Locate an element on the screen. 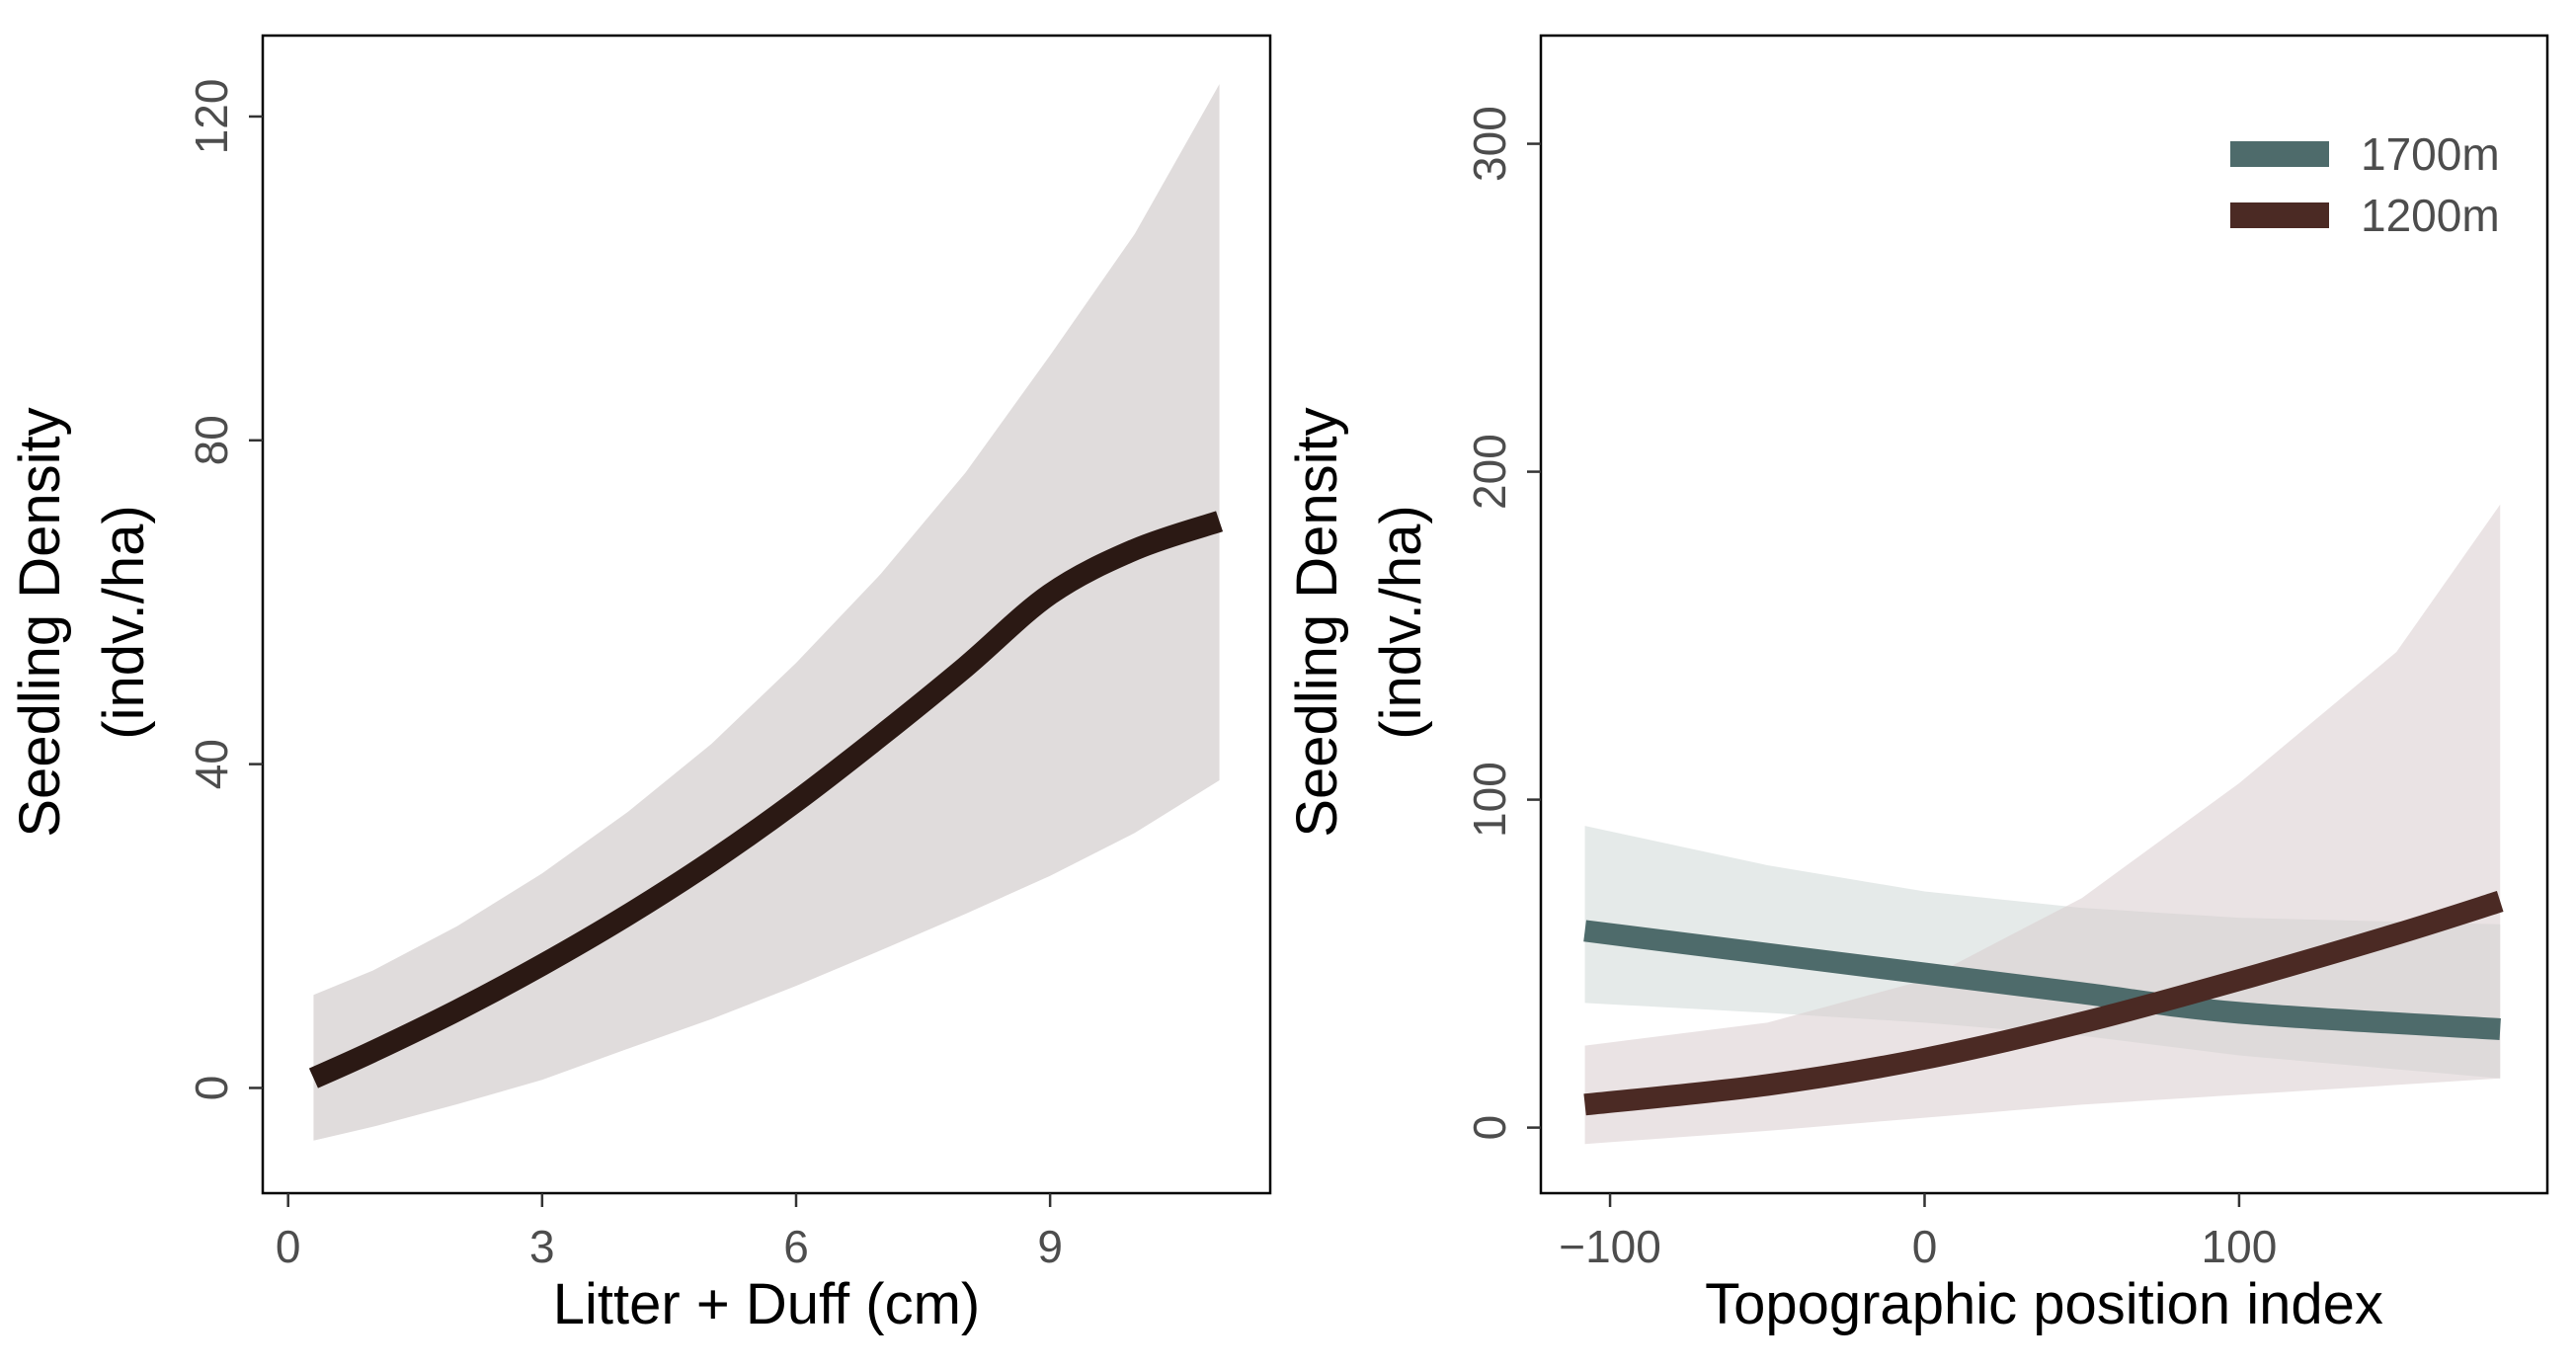 The width and height of the screenshot is (2576, 1369). x-tick-label: 3 is located at coordinates (542, 1246).